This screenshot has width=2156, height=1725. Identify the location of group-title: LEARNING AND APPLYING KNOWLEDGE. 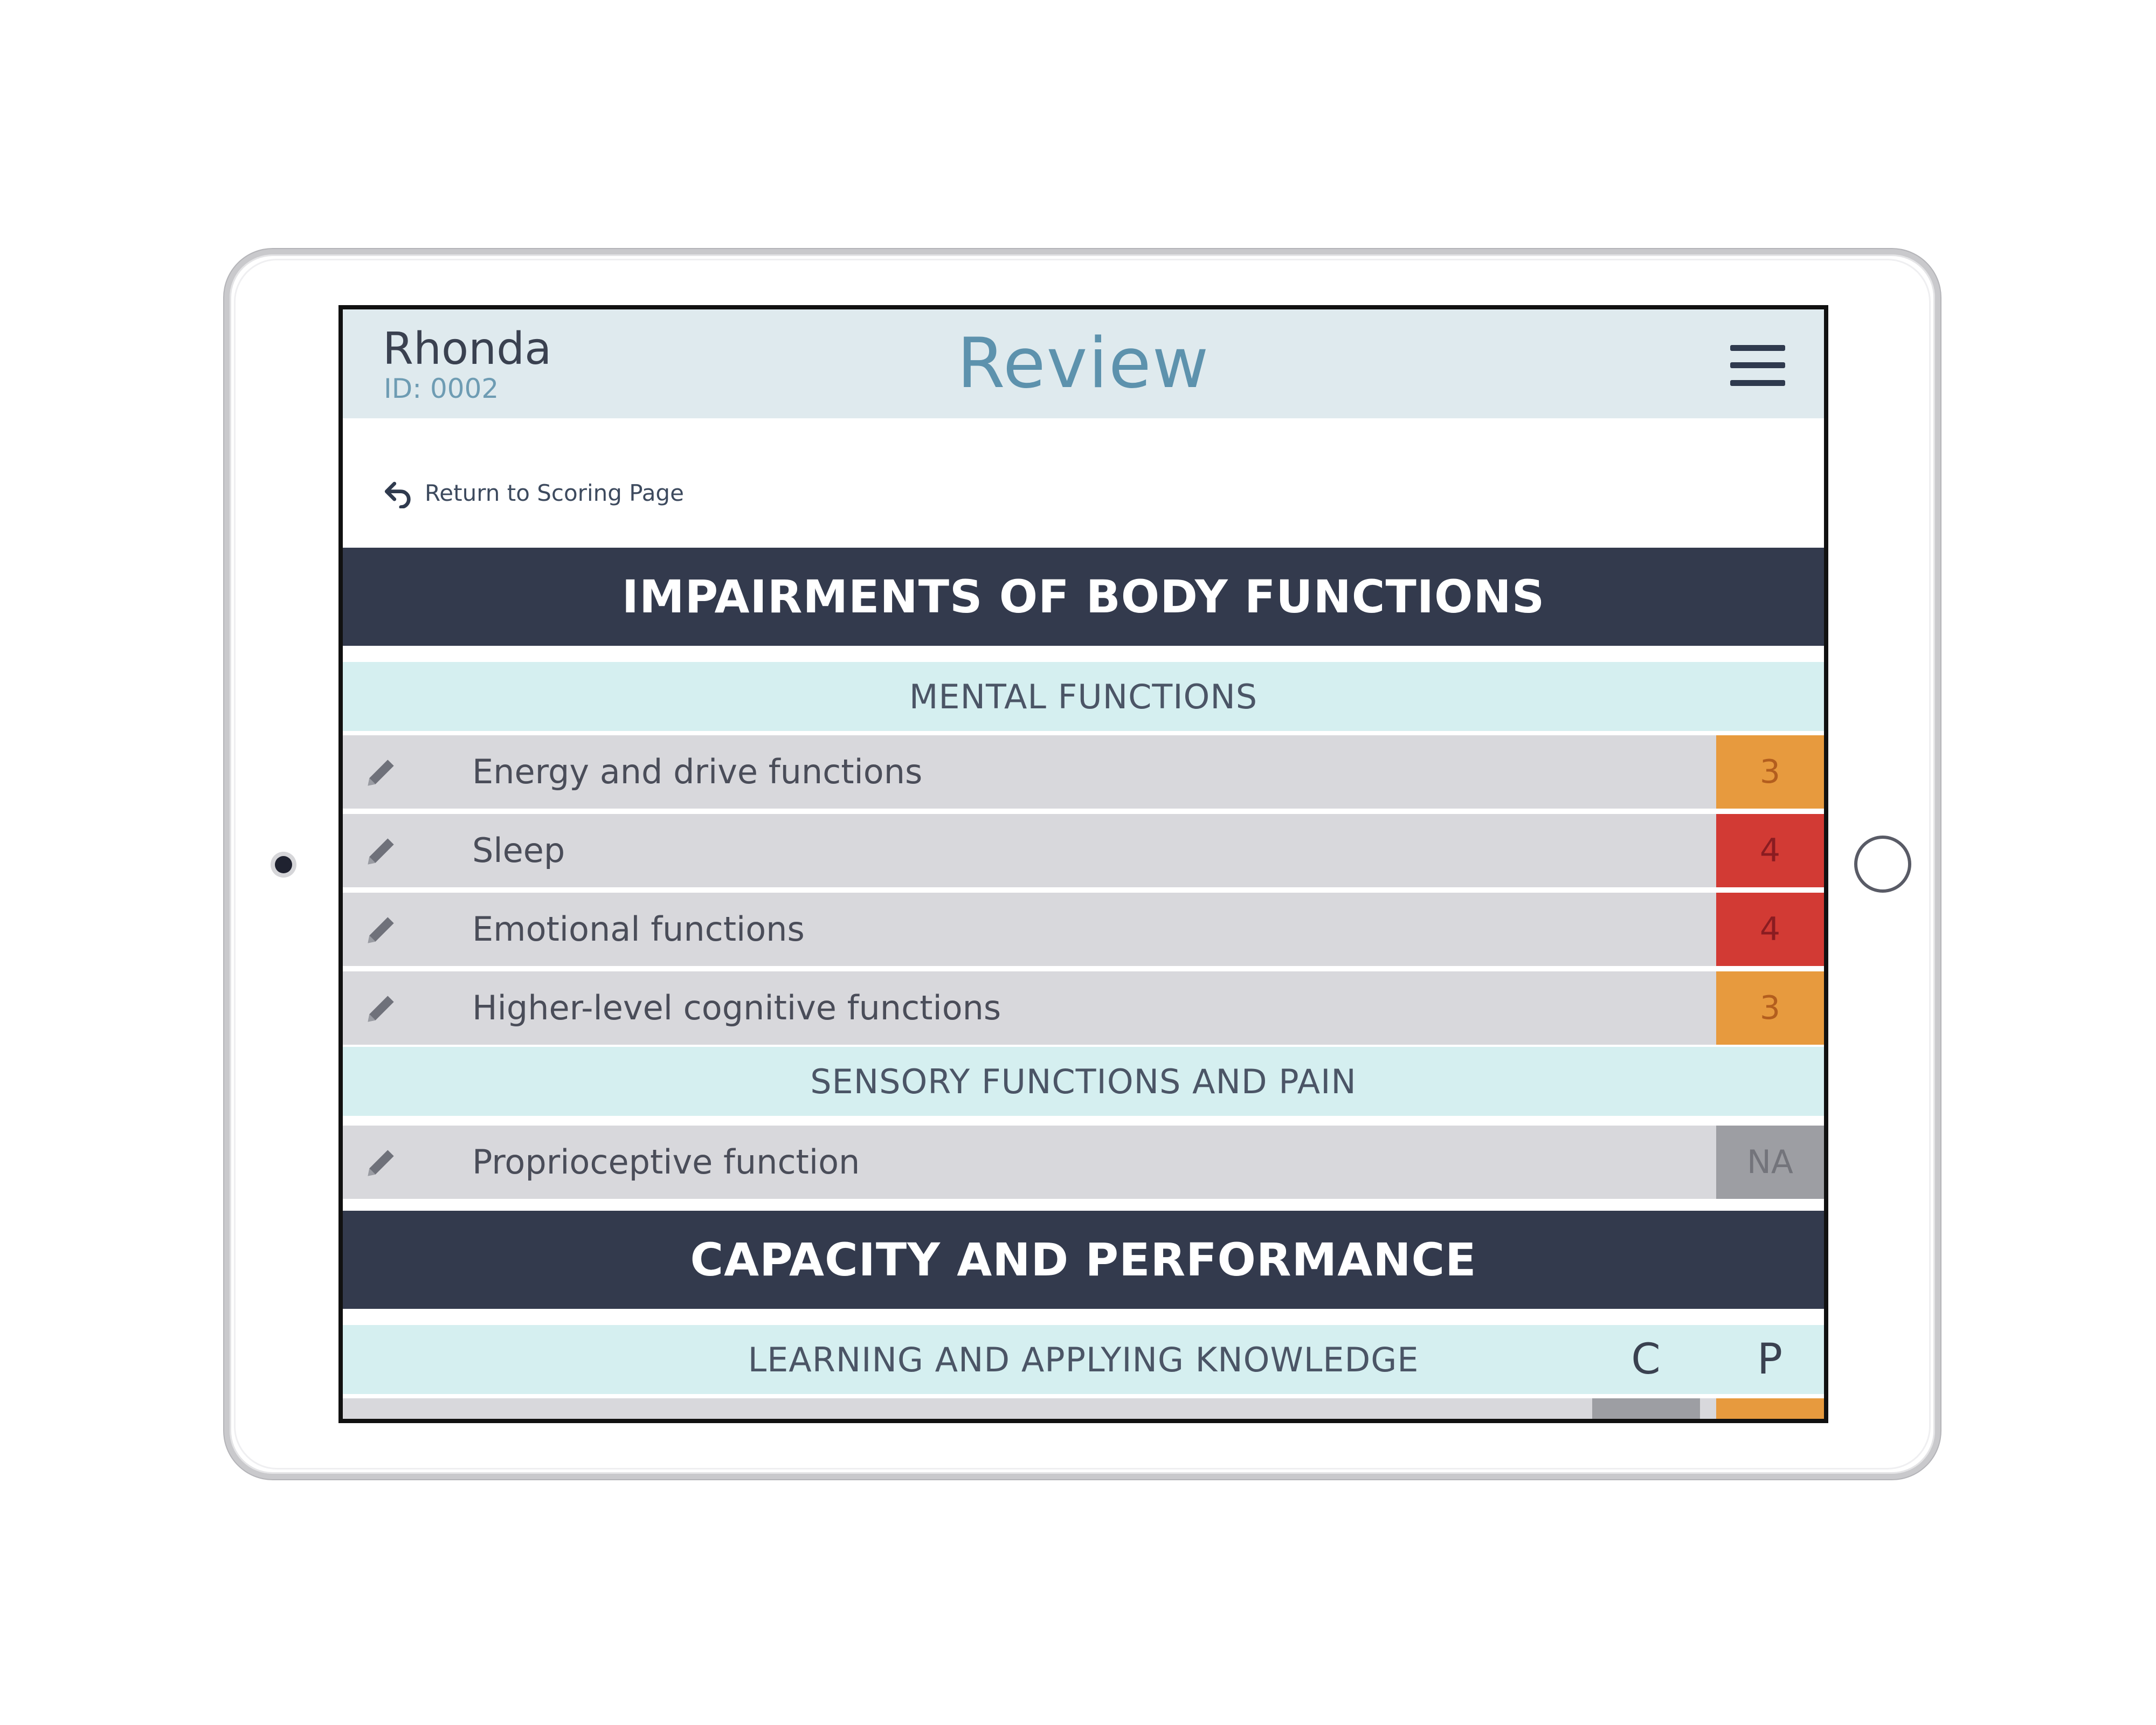
(1083, 1359).